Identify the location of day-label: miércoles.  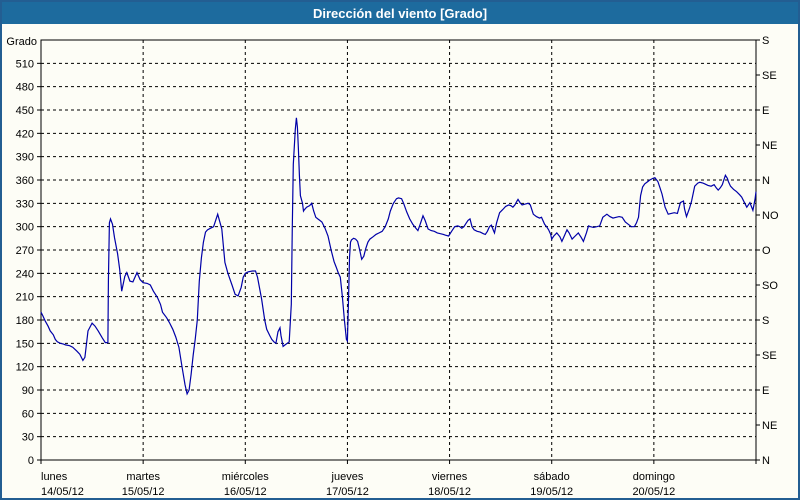
(246, 477).